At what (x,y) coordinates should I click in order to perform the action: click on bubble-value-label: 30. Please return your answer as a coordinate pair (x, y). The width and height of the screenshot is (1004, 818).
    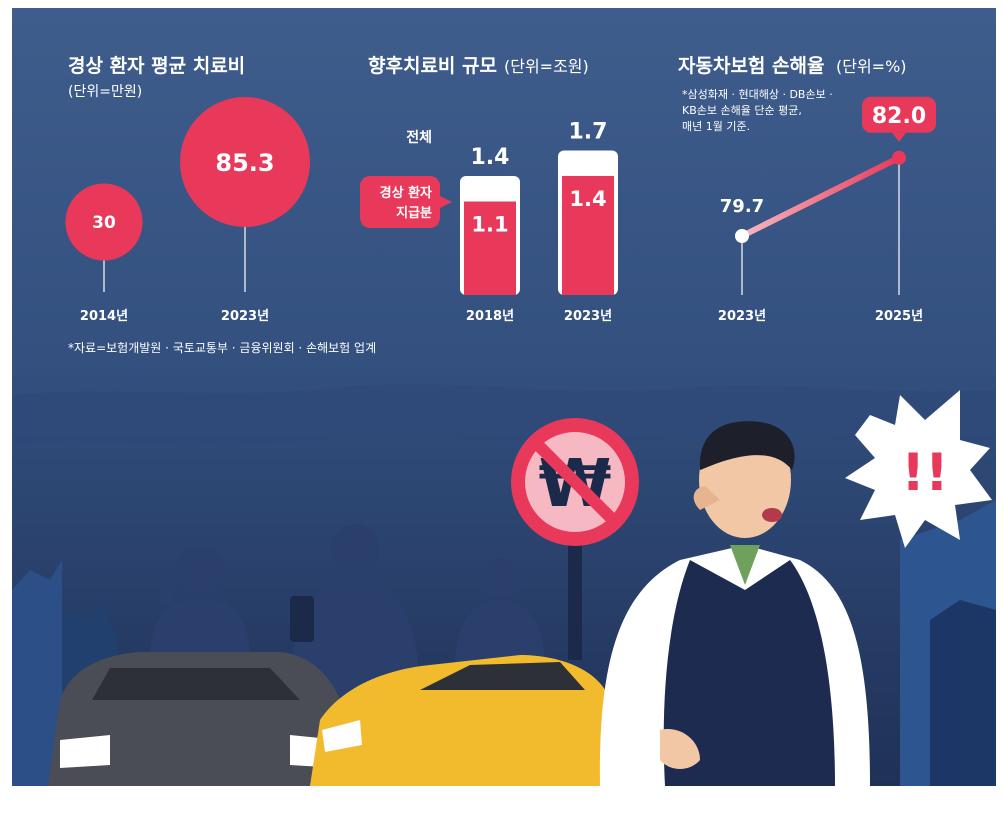
    Looking at the image, I should click on (104, 223).